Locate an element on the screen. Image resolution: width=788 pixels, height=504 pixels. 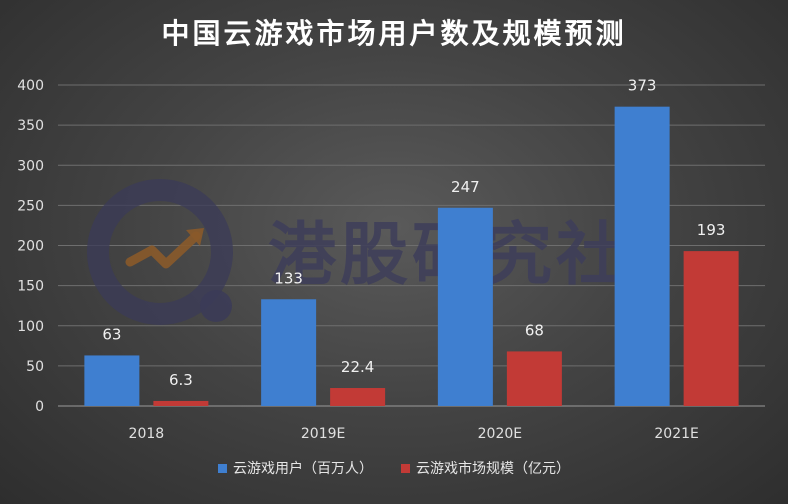
y-tick-label: 200 is located at coordinates (30, 247).